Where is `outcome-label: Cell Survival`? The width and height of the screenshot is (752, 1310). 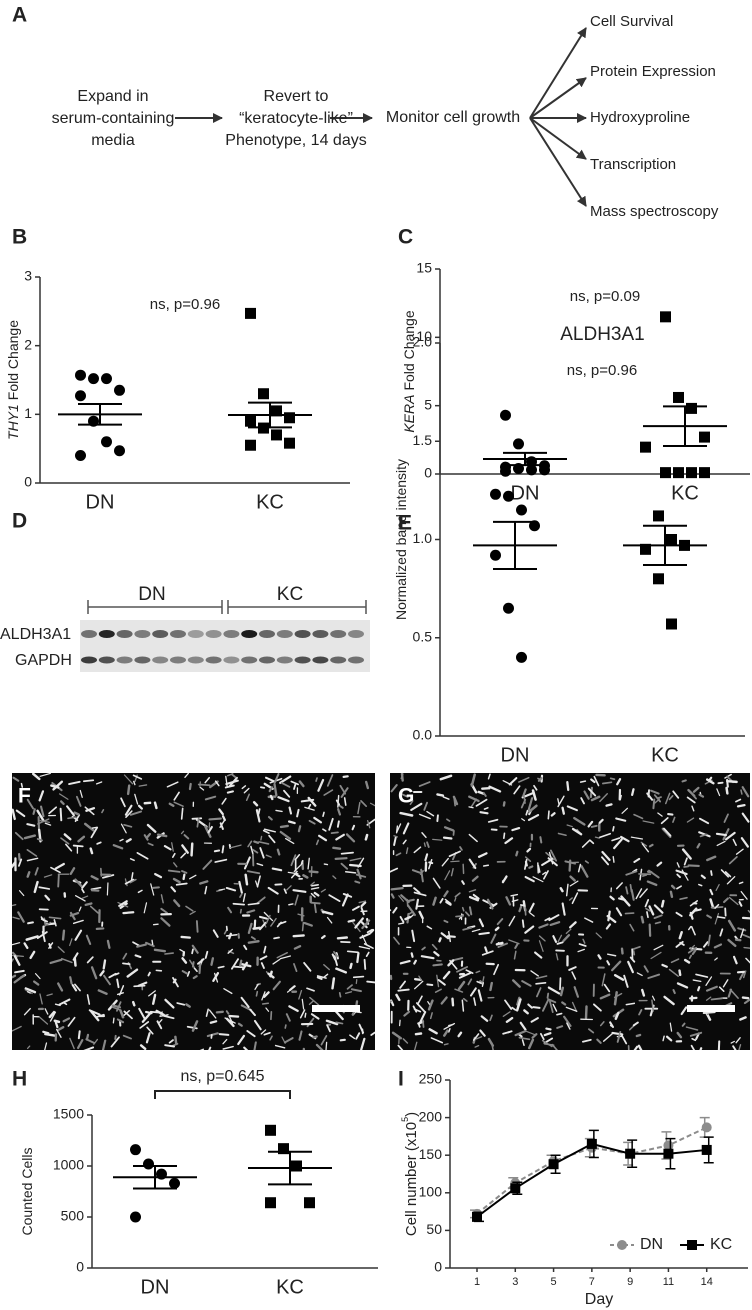
outcome-label: Cell Survival is located at coordinates (631, 21).